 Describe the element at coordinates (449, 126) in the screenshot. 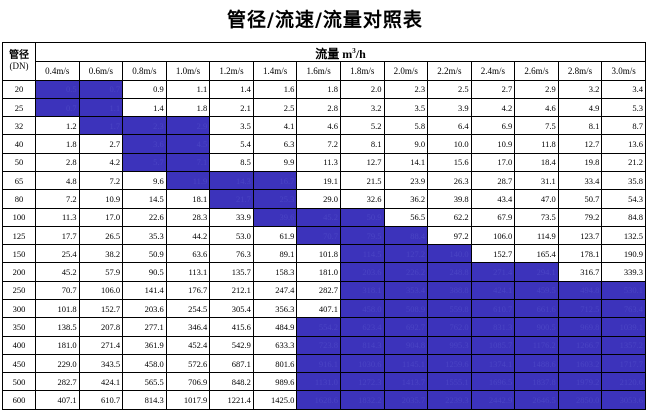

I see `flow-cell: 6.4` at that location.